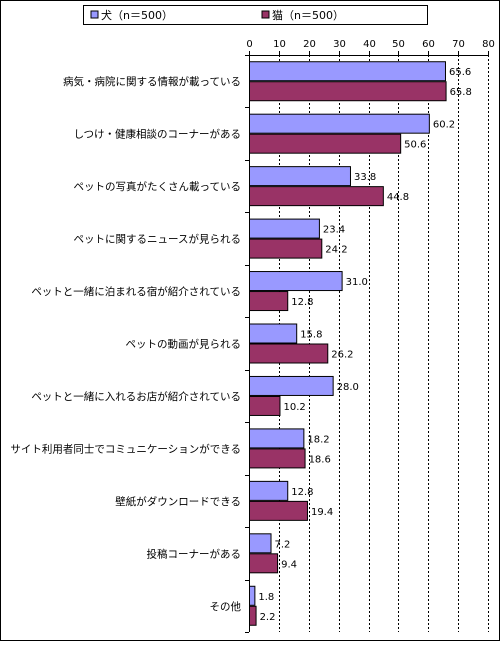 The height and width of the screenshot is (646, 500). Describe the element at coordinates (178, 501) in the screenshot. I see `category-label: 壁紙がダウンロードできる` at that location.